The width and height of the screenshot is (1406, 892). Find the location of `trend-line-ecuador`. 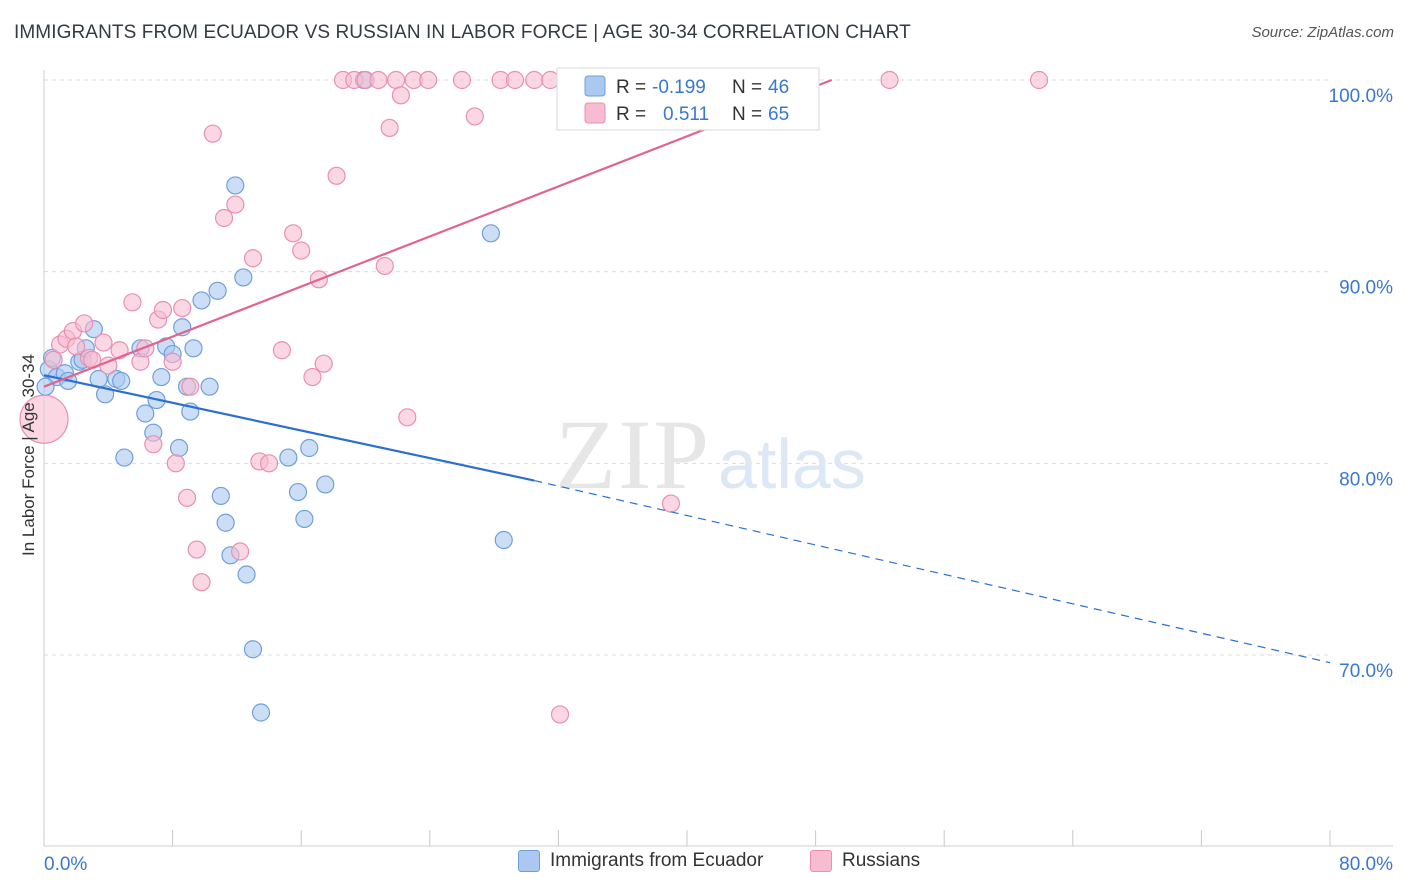

trend-line-ecuador is located at coordinates (289, 428).